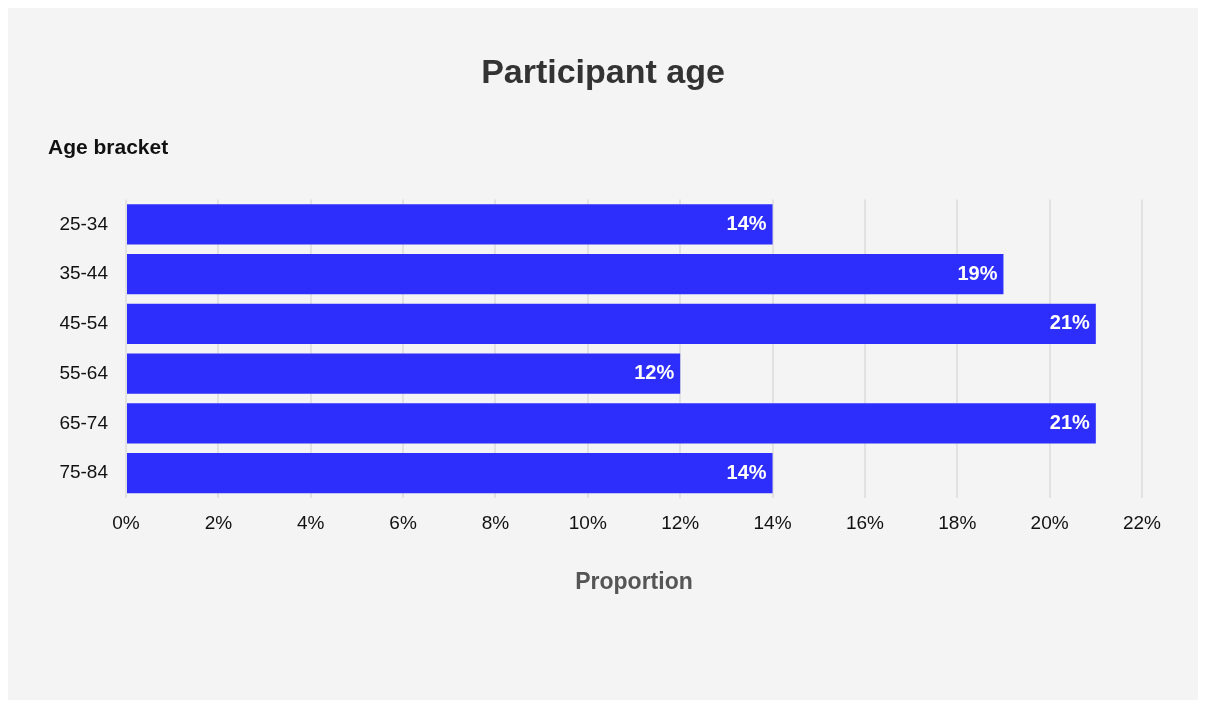 This screenshot has width=1206, height=704. I want to click on data-label: 12%, so click(654, 372).